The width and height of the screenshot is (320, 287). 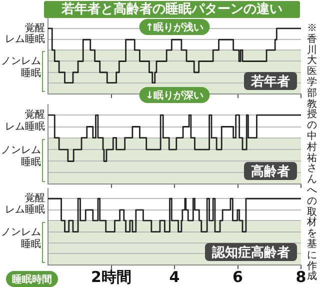 I want to click on annotation: ↑眠りが浅い, so click(x=174, y=28).